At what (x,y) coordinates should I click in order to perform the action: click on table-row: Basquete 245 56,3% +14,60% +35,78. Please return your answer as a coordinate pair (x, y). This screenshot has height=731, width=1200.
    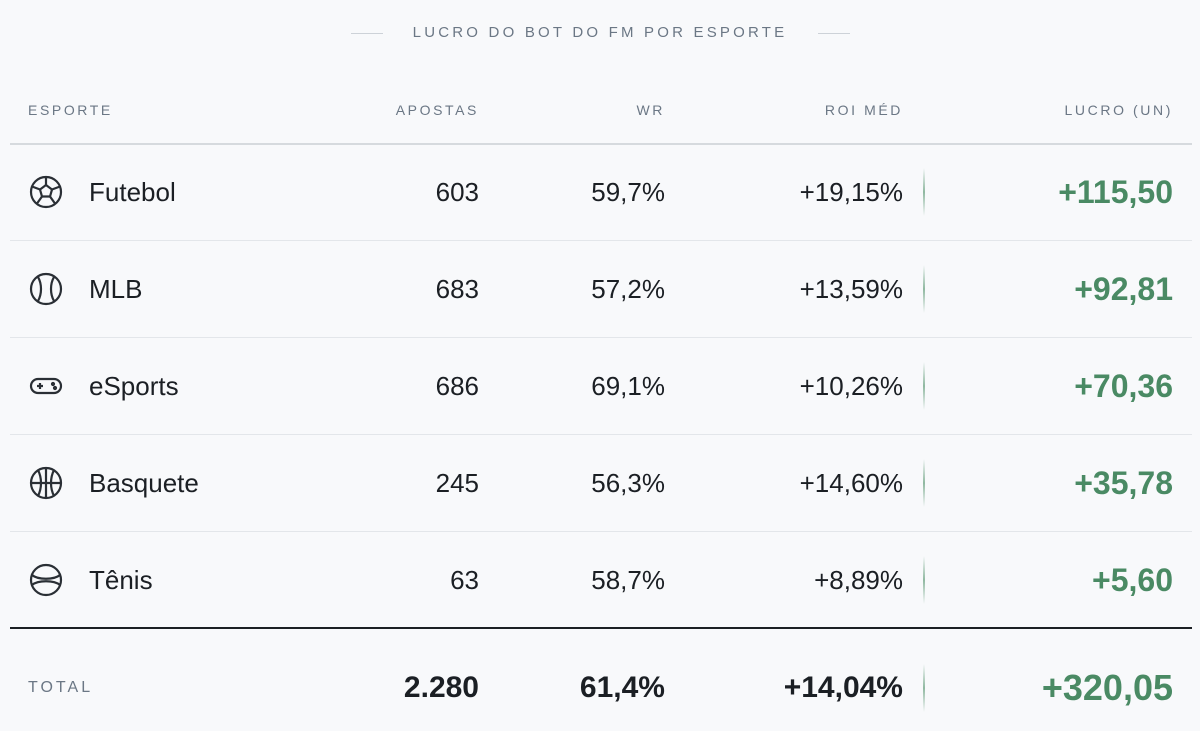
    Looking at the image, I should click on (600, 483).